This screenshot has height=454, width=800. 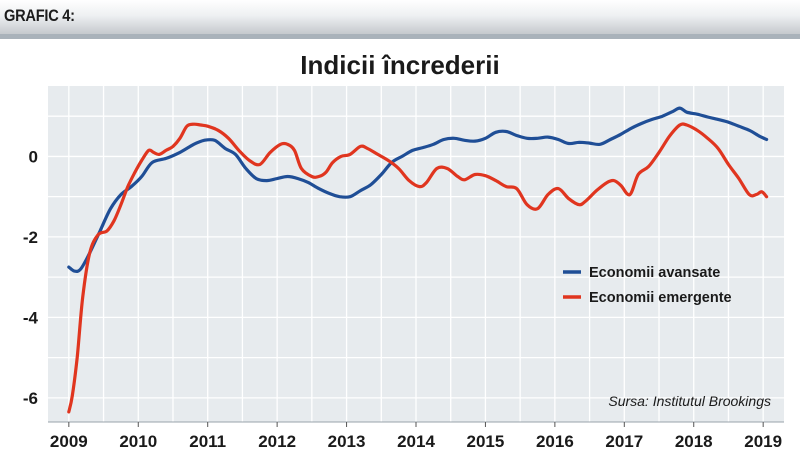 What do you see at coordinates (31, 317) in the screenshot?
I see `y-tick-label: -4` at bounding box center [31, 317].